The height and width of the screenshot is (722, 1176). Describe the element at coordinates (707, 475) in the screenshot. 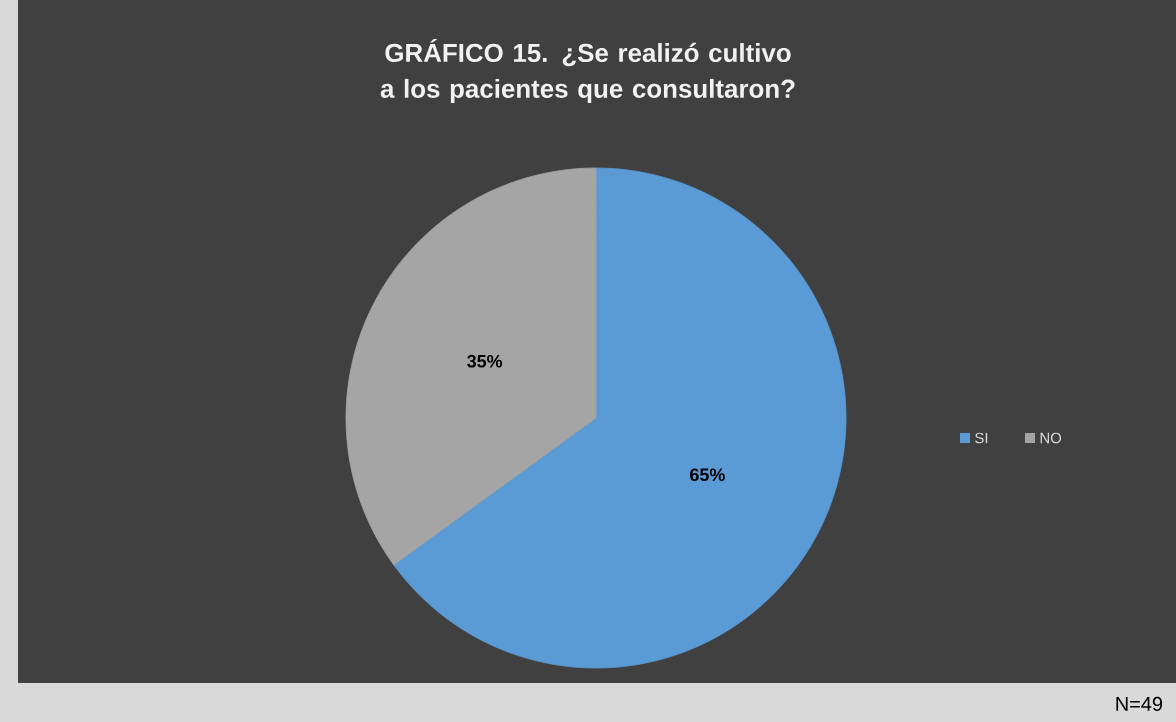

I see `data-label: 65%` at that location.